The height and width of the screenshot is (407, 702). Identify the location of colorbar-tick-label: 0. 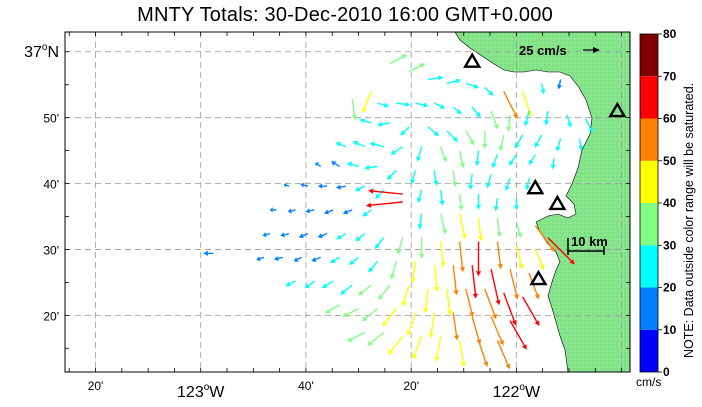
(666, 372).